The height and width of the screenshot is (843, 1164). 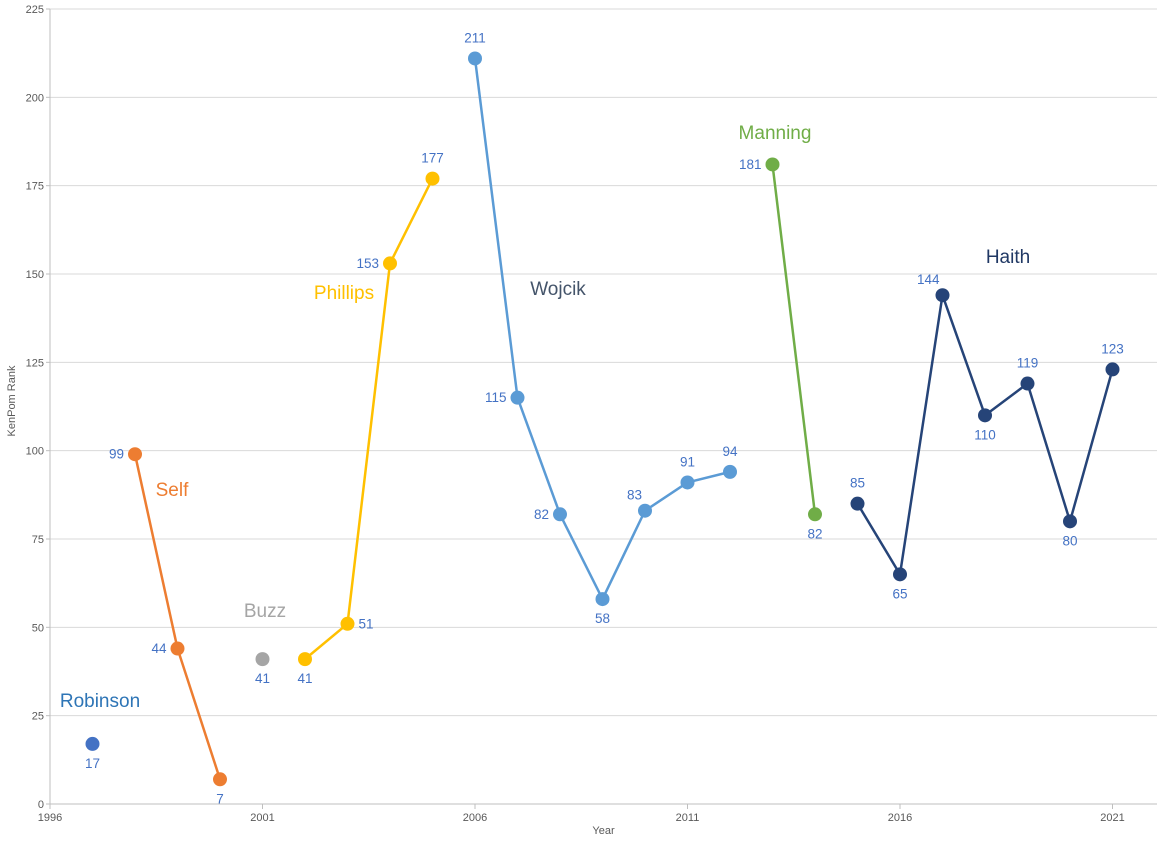 What do you see at coordinates (602, 329) in the screenshot?
I see `series-line-wojcik` at bounding box center [602, 329].